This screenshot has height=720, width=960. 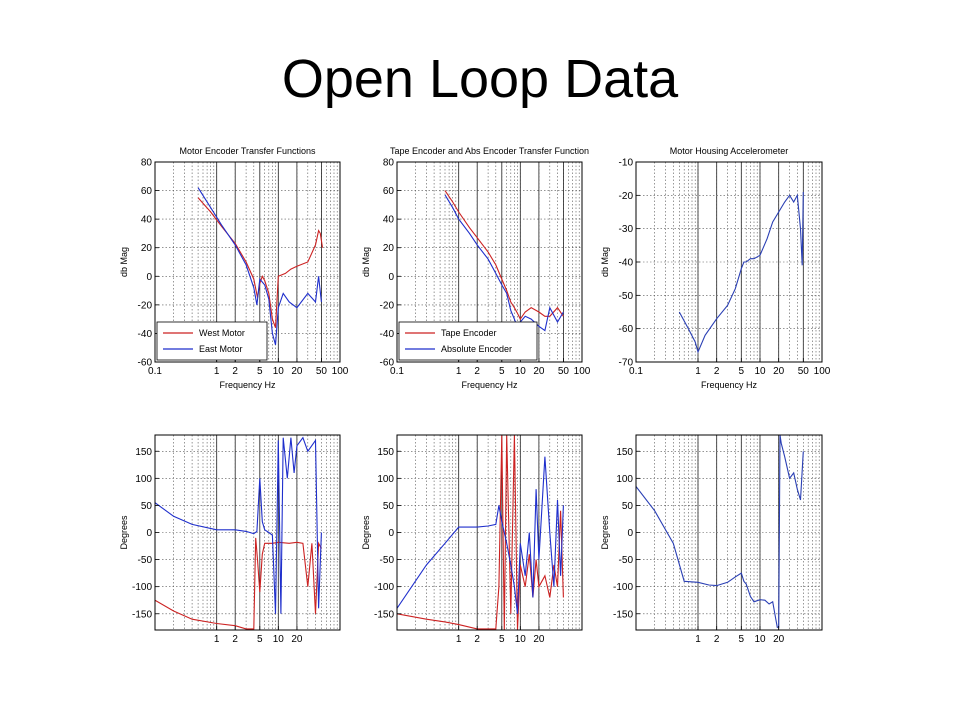 What do you see at coordinates (147, 191) in the screenshot?
I see `y-tick-label: 60` at bounding box center [147, 191].